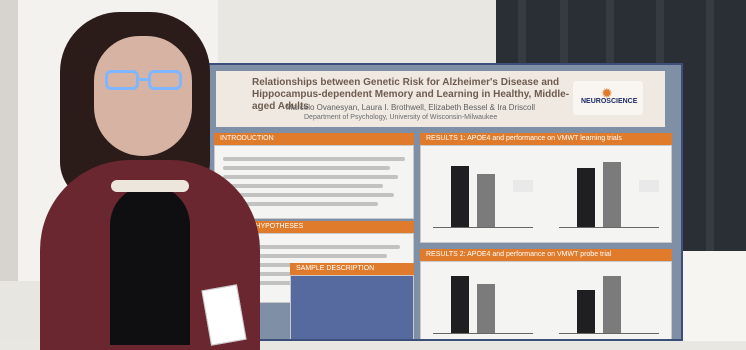  I want to click on sample-table, so click(352, 307).